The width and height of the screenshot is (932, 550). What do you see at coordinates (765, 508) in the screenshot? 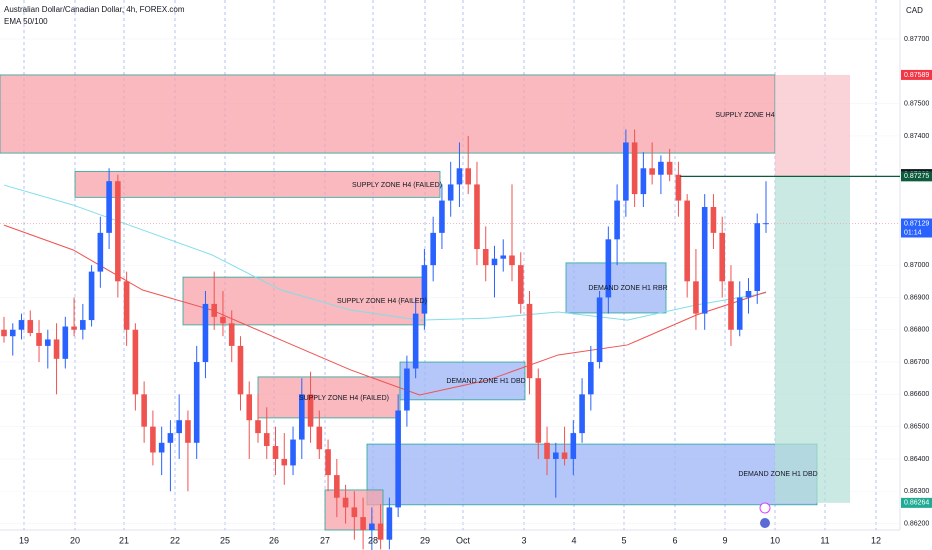
I see `event-icon` at bounding box center [765, 508].